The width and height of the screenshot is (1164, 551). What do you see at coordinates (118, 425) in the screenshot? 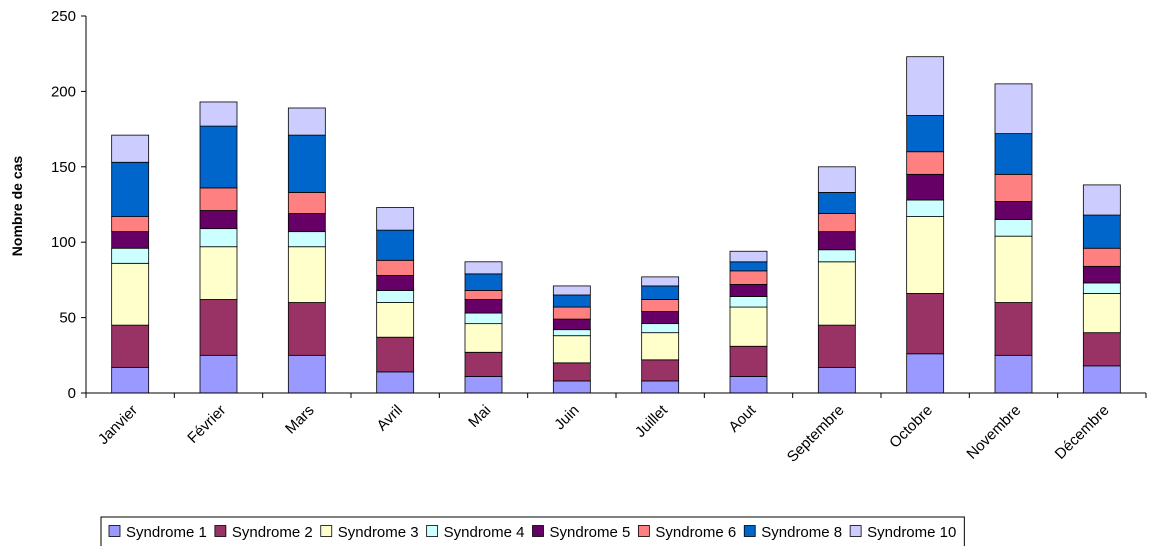
I see `x-tick-label: Janvier` at bounding box center [118, 425].